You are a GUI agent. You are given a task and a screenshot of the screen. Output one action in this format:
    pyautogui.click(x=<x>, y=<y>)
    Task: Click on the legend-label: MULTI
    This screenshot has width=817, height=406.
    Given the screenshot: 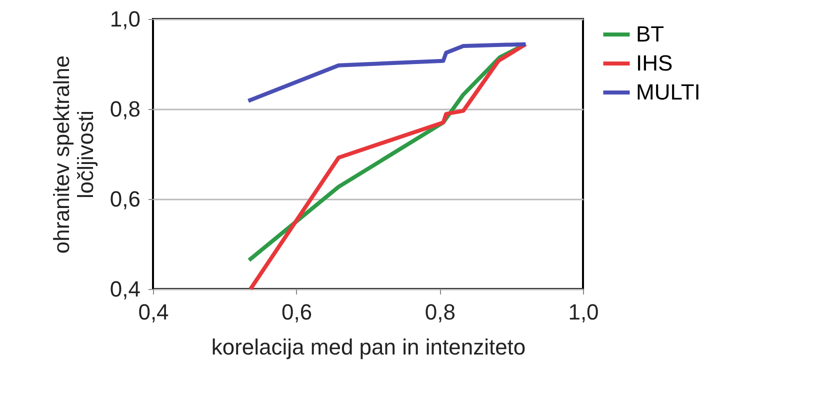 What is the action you would take?
    pyautogui.click(x=668, y=92)
    